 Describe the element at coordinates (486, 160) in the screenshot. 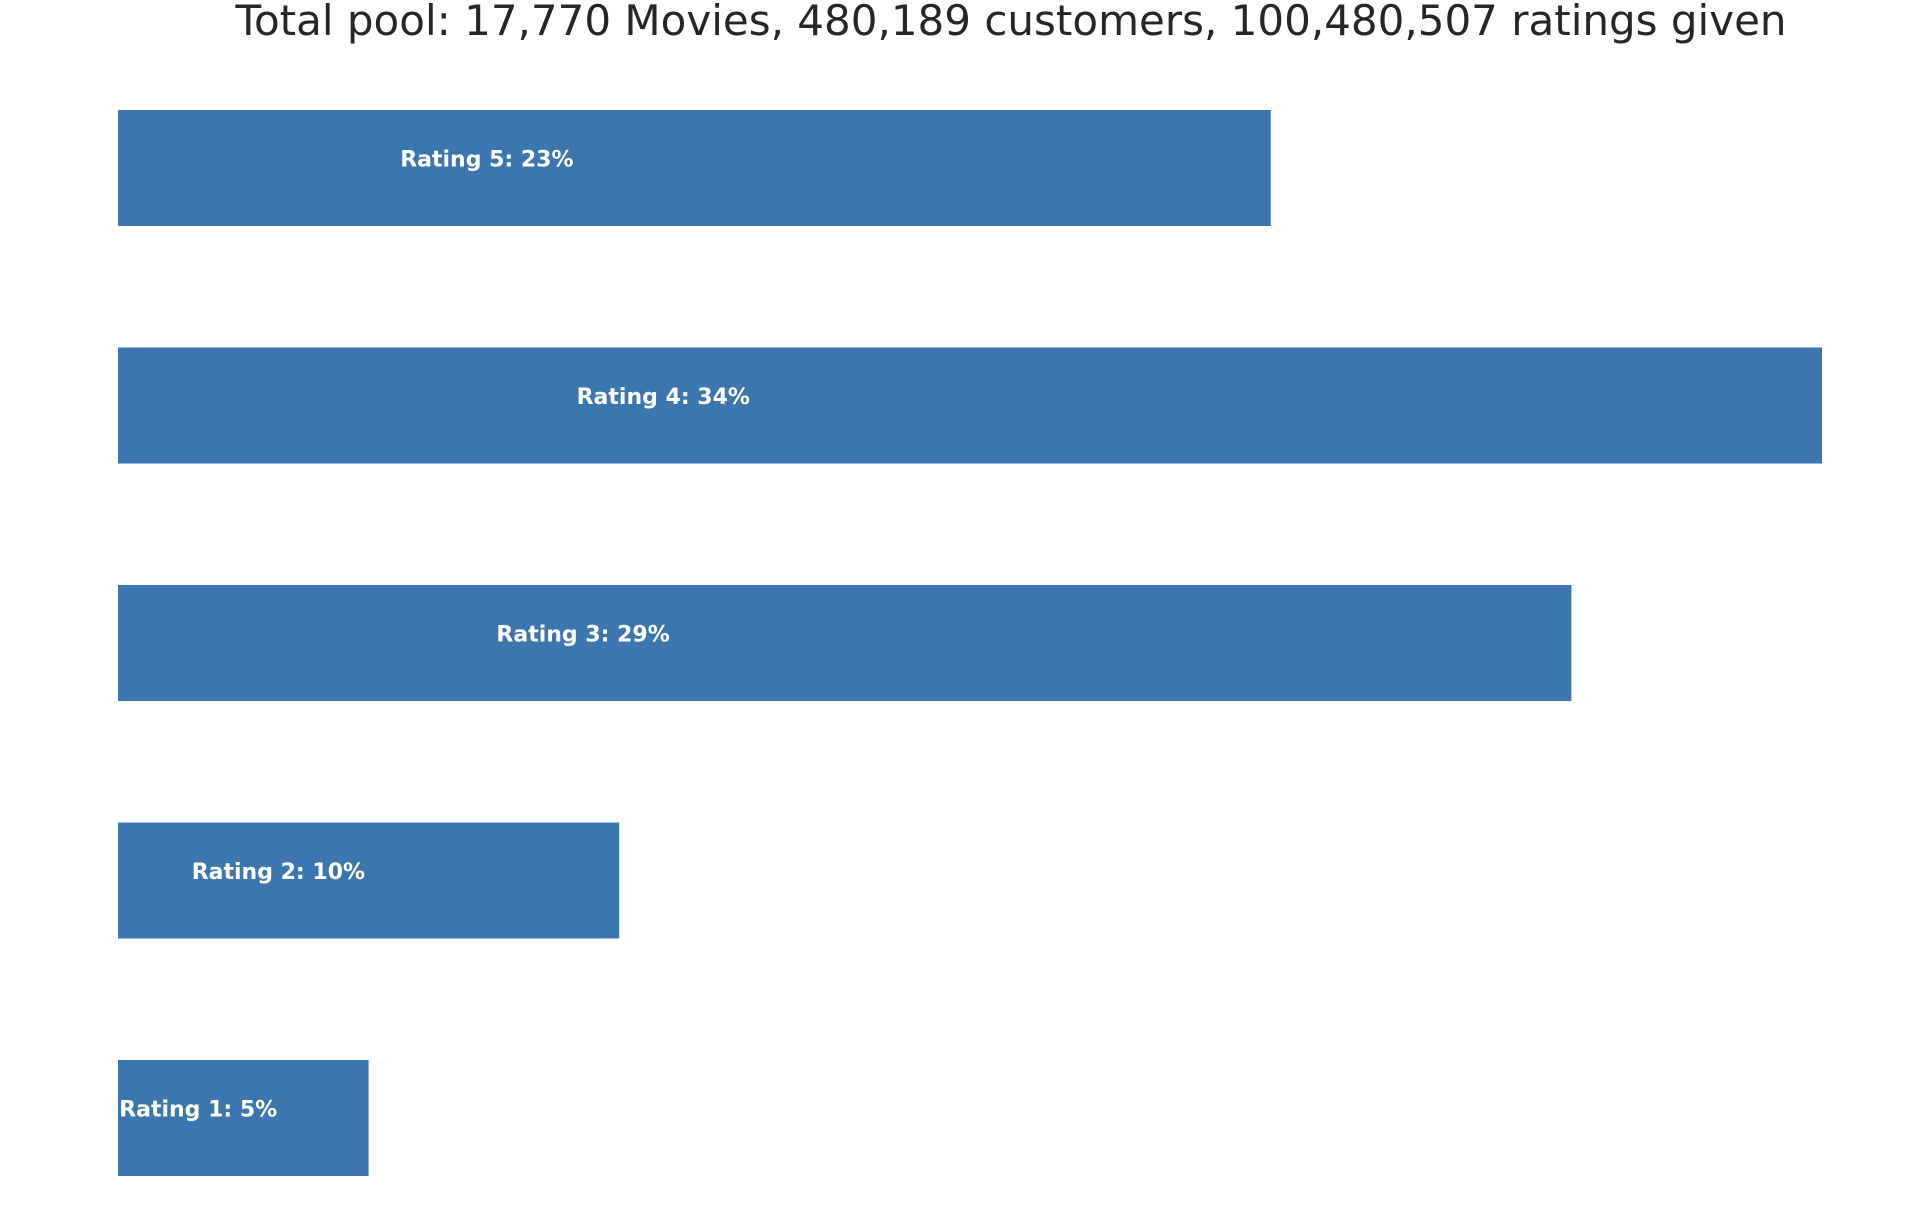

I see `bar-label-rating-5: Rating 5: 23%` at that location.